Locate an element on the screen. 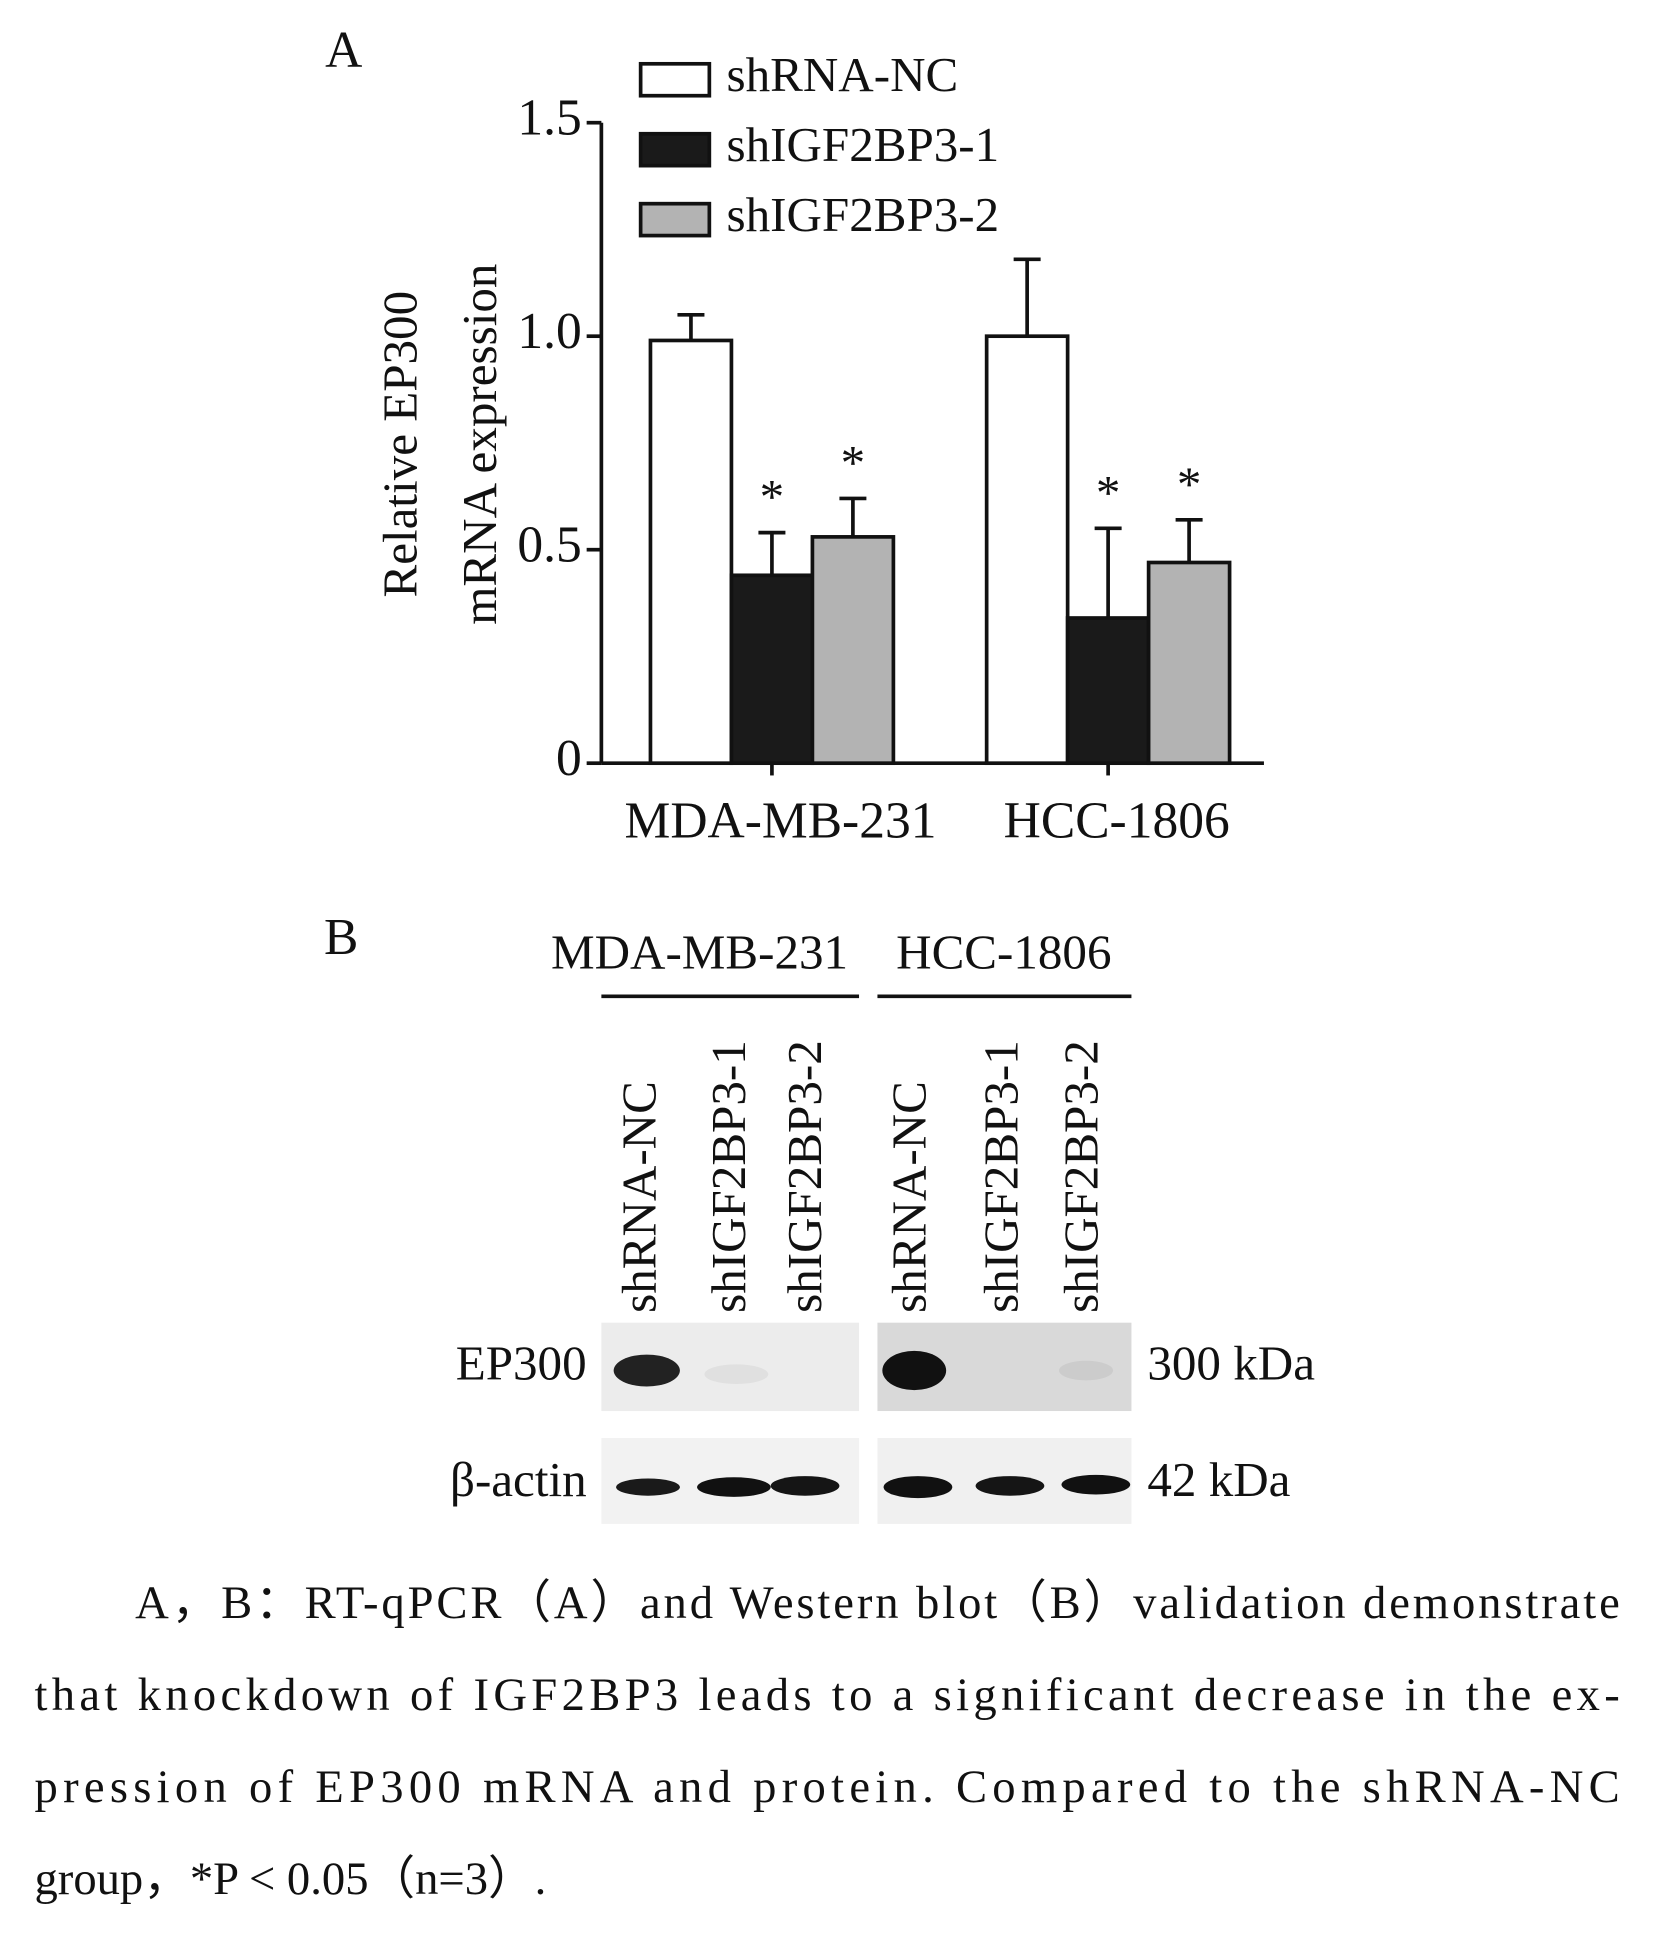 Image resolution: width=1669 pixels, height=1946 pixels. y-tick-label: 0 is located at coordinates (569, 758).